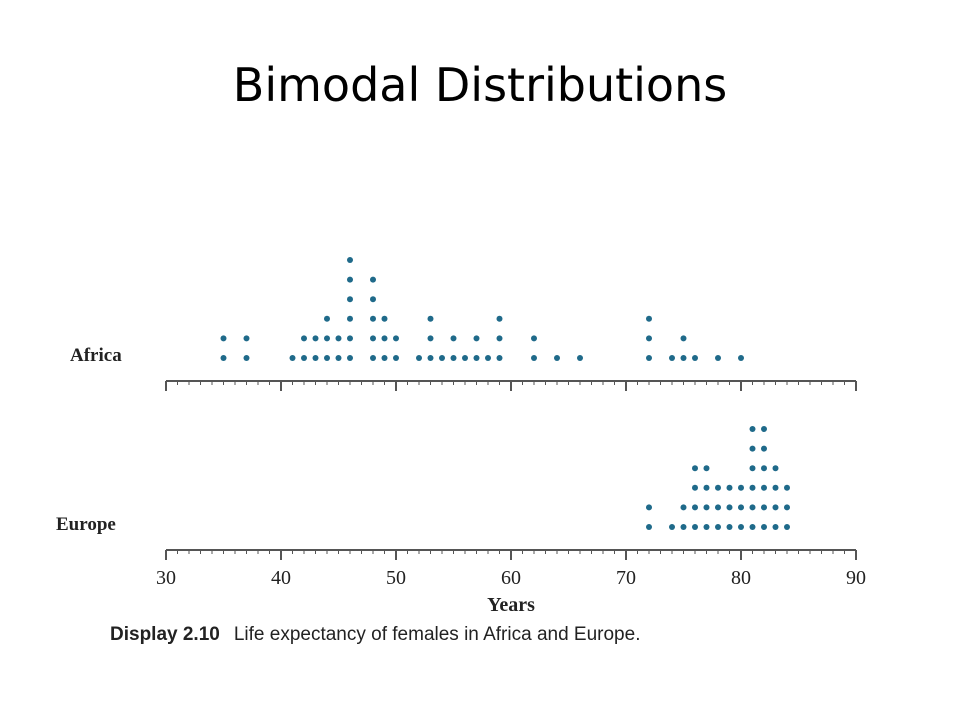 Image resolution: width=960 pixels, height=720 pixels. Describe the element at coordinates (480, 85) in the screenshot. I see `slide-title: Bimodal Distributions` at that location.